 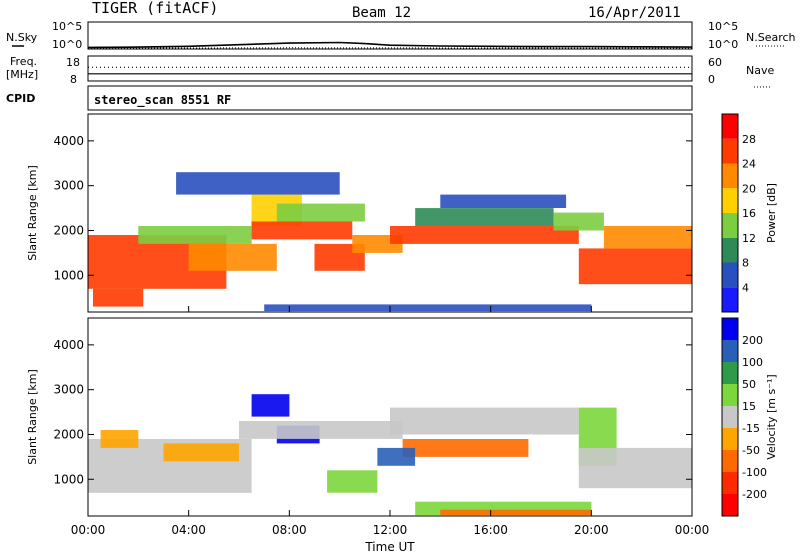 What do you see at coordinates (22, 37) in the screenshot?
I see `nsky-label: N.Sky` at bounding box center [22, 37].